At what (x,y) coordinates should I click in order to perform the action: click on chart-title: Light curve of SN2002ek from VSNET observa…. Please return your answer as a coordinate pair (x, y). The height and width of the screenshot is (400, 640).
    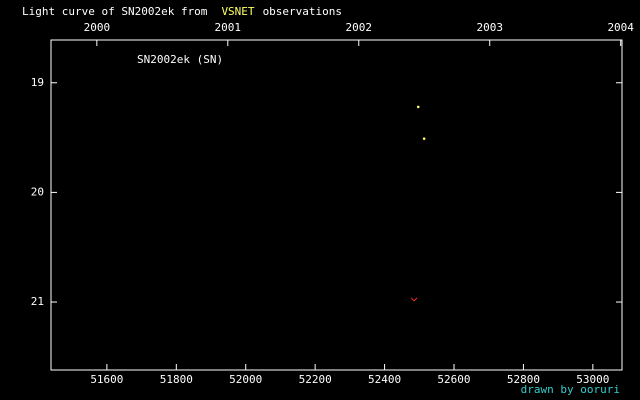
    Looking at the image, I should click on (182, 11).